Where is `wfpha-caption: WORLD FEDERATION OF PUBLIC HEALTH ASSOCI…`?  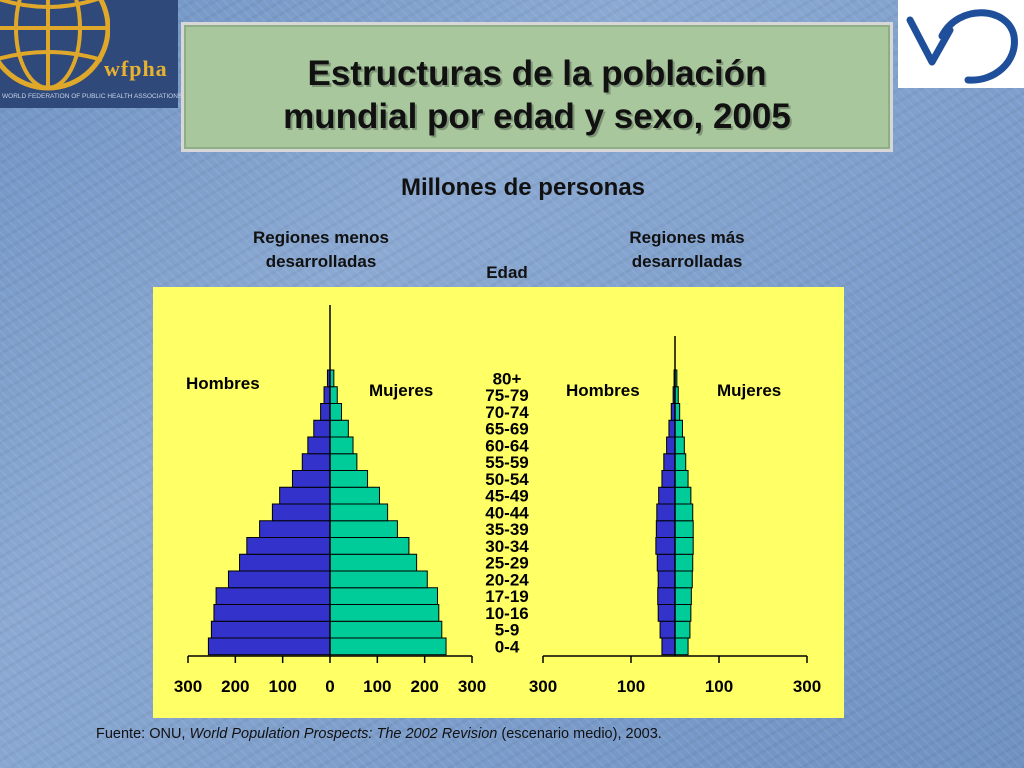
wfpha-caption: WORLD FEDERATION OF PUBLIC HEALTH ASSOCI… is located at coordinates (92, 96).